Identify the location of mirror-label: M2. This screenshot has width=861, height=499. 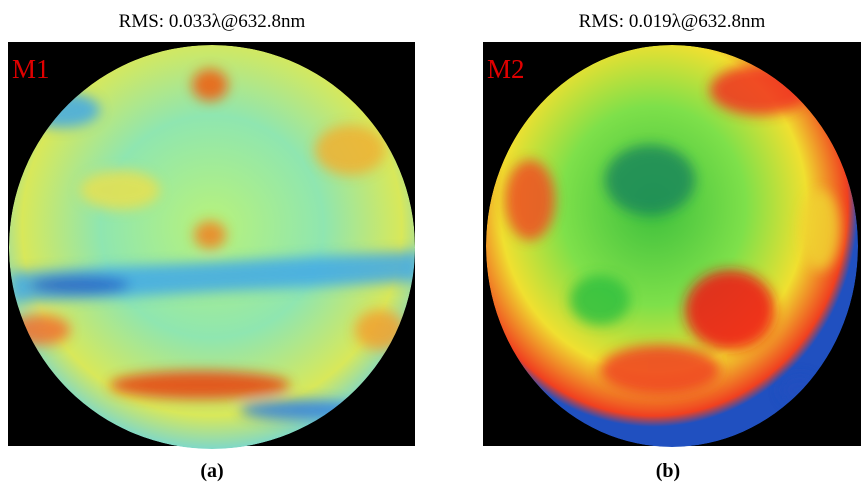
(506, 69).